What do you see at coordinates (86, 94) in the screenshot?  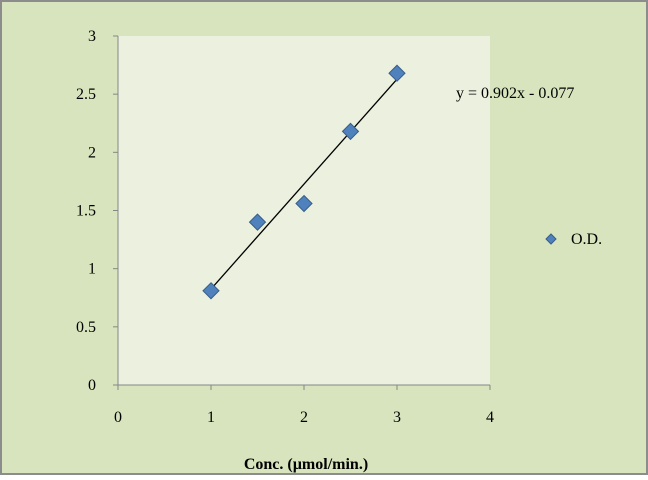 I see `y-tick-label: 2.5` at bounding box center [86, 94].